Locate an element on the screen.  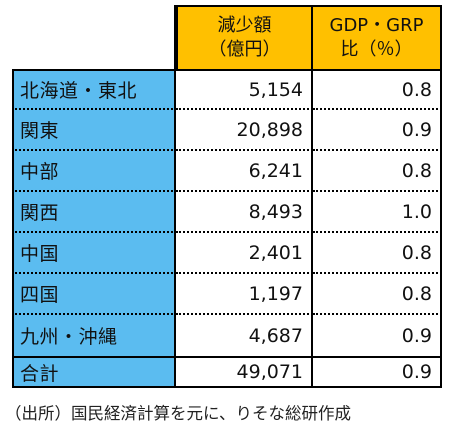
header-decrease: 減少額 （億円） is located at coordinates (244, 37).